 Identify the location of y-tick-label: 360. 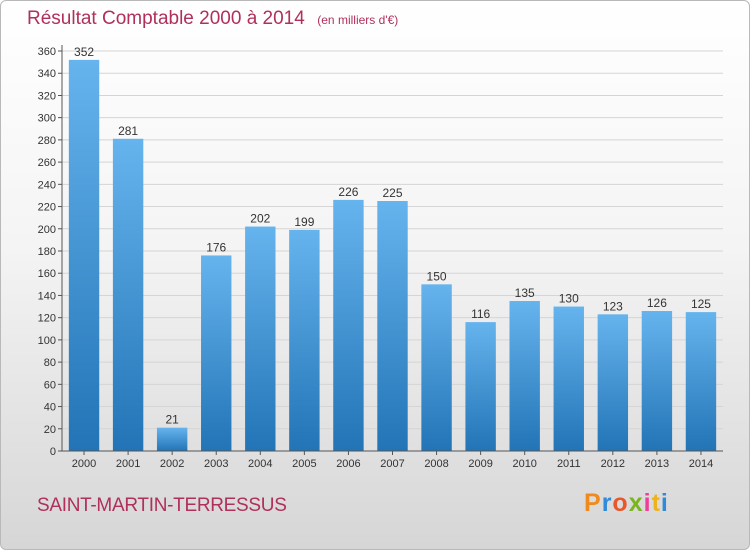
(47, 52).